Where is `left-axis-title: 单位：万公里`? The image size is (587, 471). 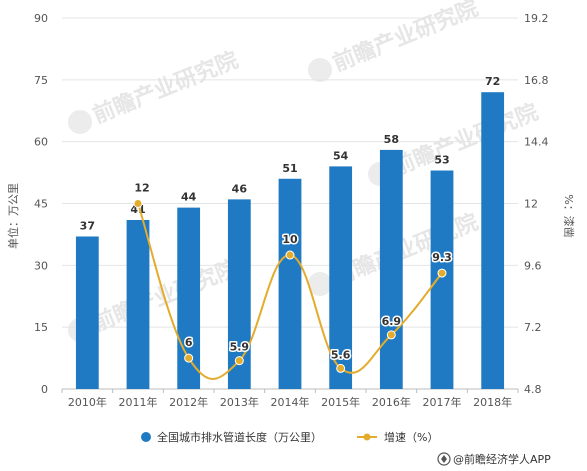
left-axis-title: 单位：万公里 is located at coordinates (13, 216).